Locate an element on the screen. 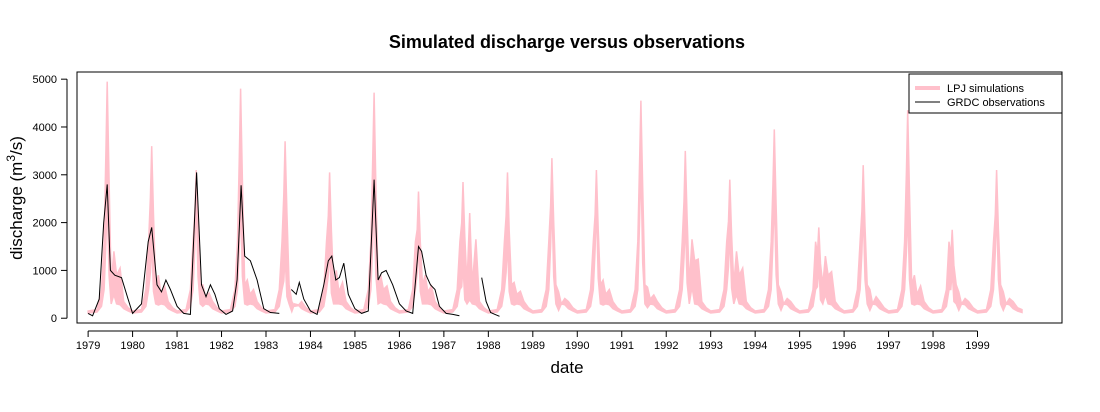  x-tick-label: 1999 is located at coordinates (977, 346).